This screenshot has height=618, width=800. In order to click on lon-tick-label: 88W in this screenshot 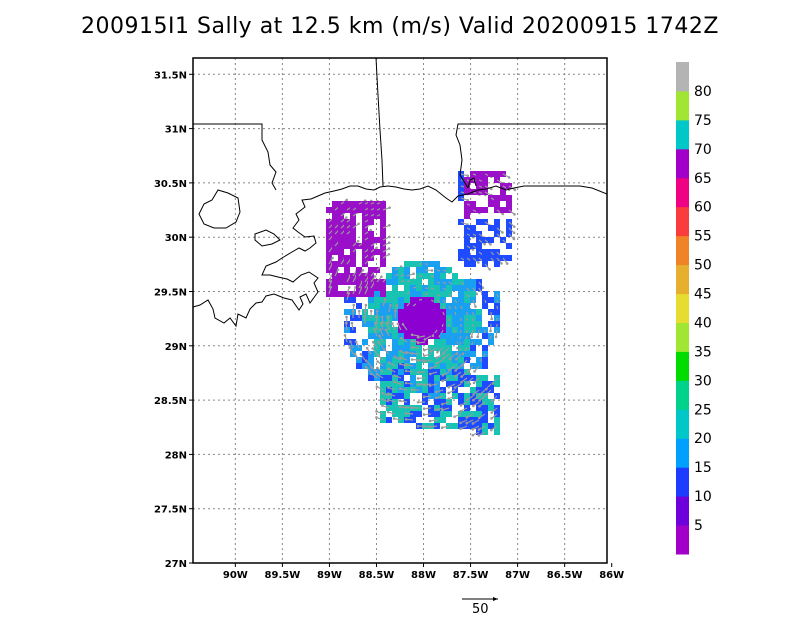, I will do `click(423, 575)`.